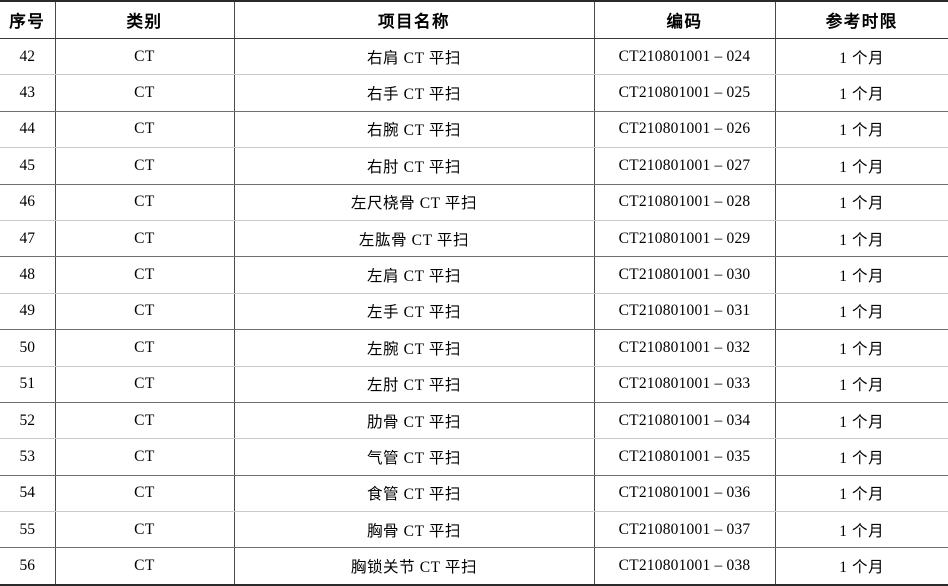 The image size is (948, 586). Describe the element at coordinates (685, 530) in the screenshot. I see `table-cell-code: CT210801001 – 037` at that location.